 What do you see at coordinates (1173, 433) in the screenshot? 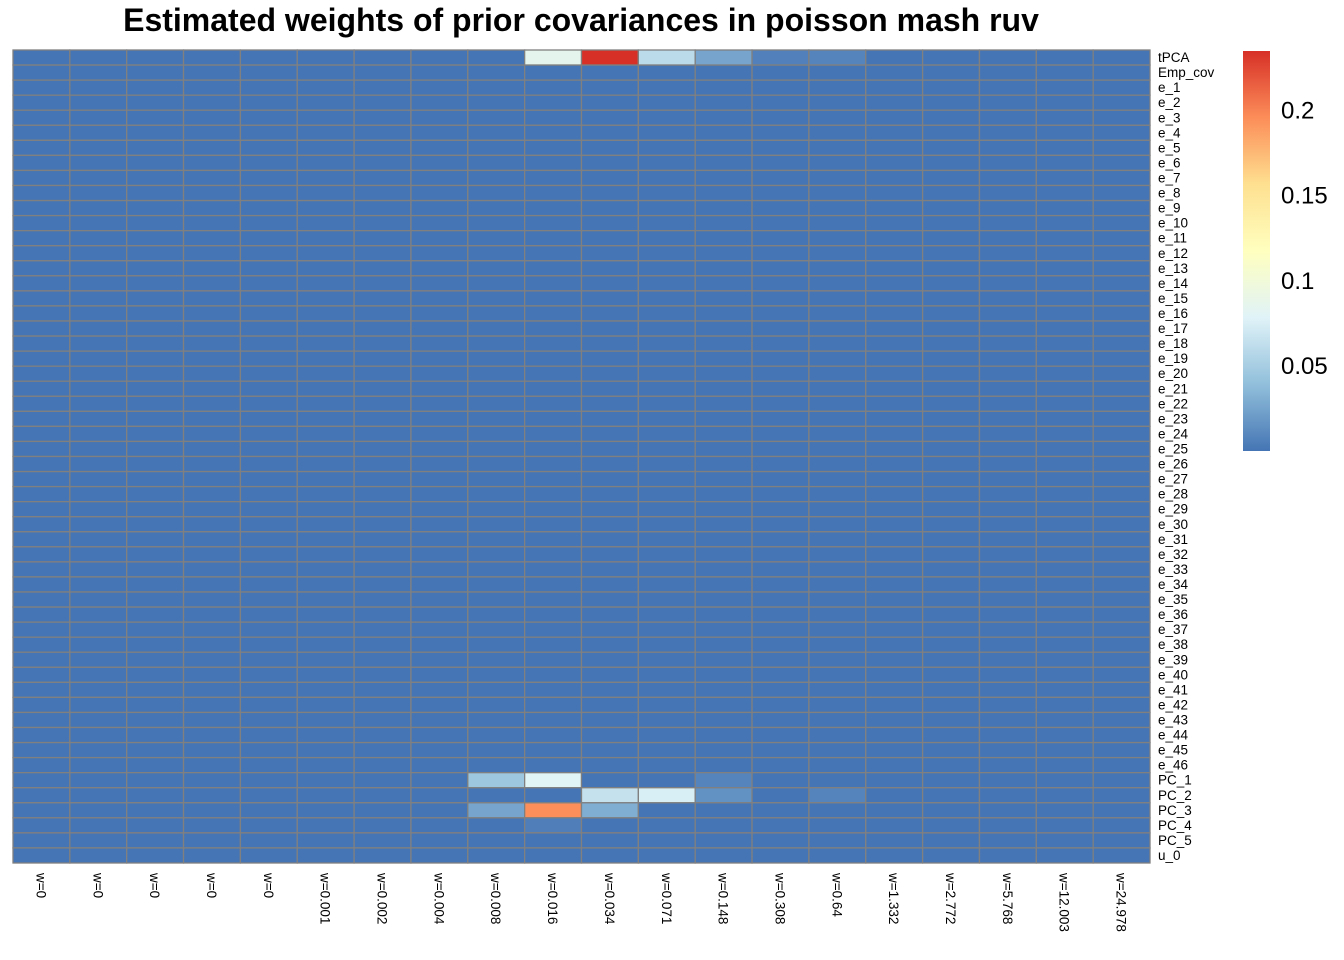
I see `row-label: e_24` at bounding box center [1173, 433].